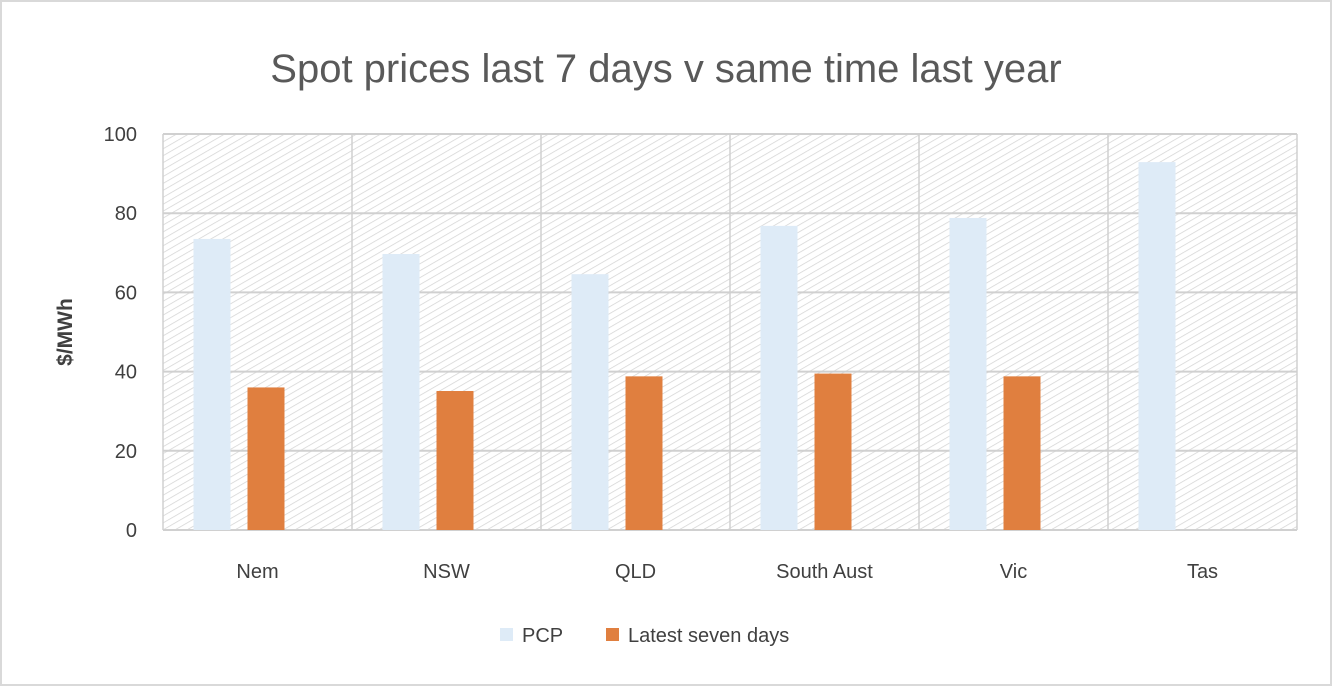 This screenshot has width=1332, height=686. Describe the element at coordinates (257, 572) in the screenshot. I see `x-tick-label: Nem` at that location.